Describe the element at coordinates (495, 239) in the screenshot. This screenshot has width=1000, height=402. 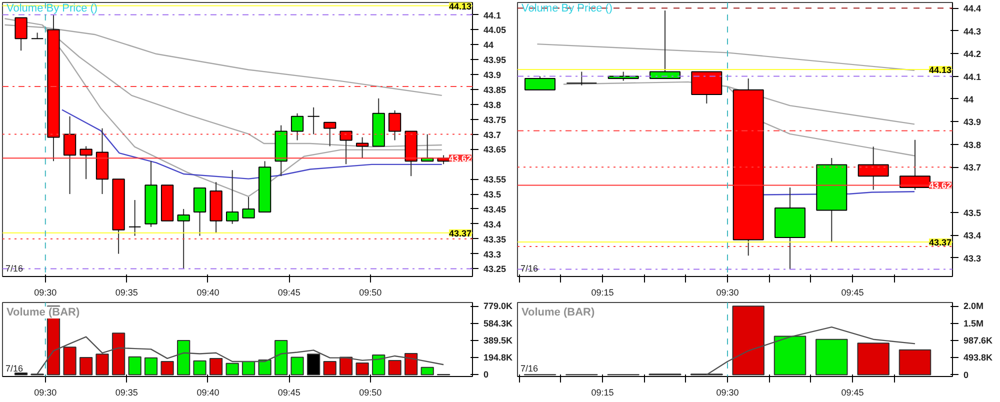
I see `y-tick-label: 43.35` at that location.